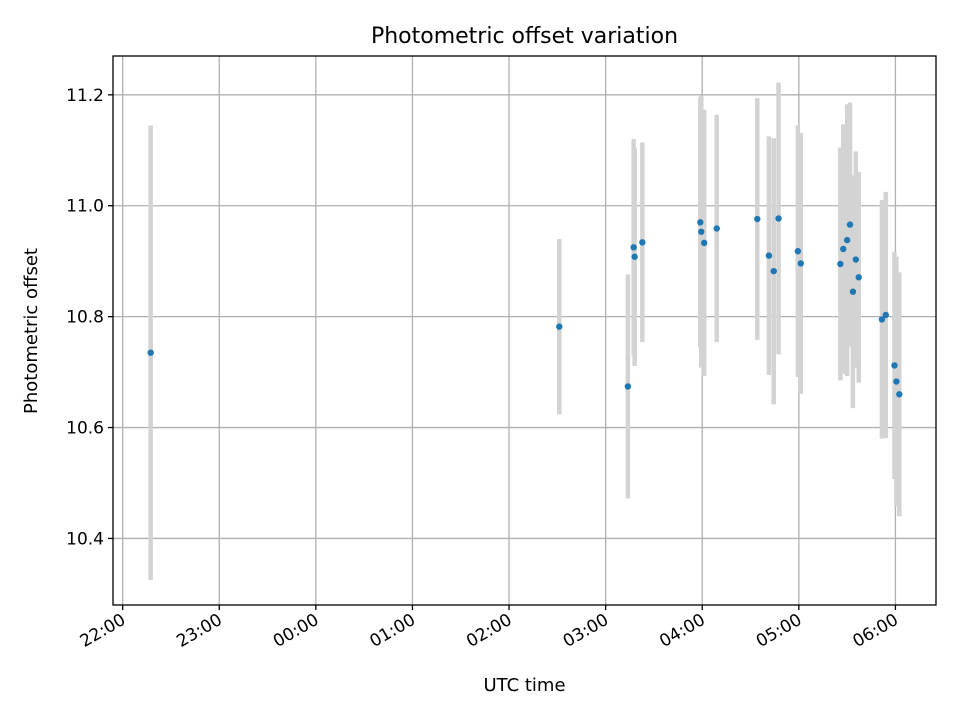 The height and width of the screenshot is (720, 960). What do you see at coordinates (199, 631) in the screenshot?
I see `x-tick-label: 23:00` at bounding box center [199, 631].